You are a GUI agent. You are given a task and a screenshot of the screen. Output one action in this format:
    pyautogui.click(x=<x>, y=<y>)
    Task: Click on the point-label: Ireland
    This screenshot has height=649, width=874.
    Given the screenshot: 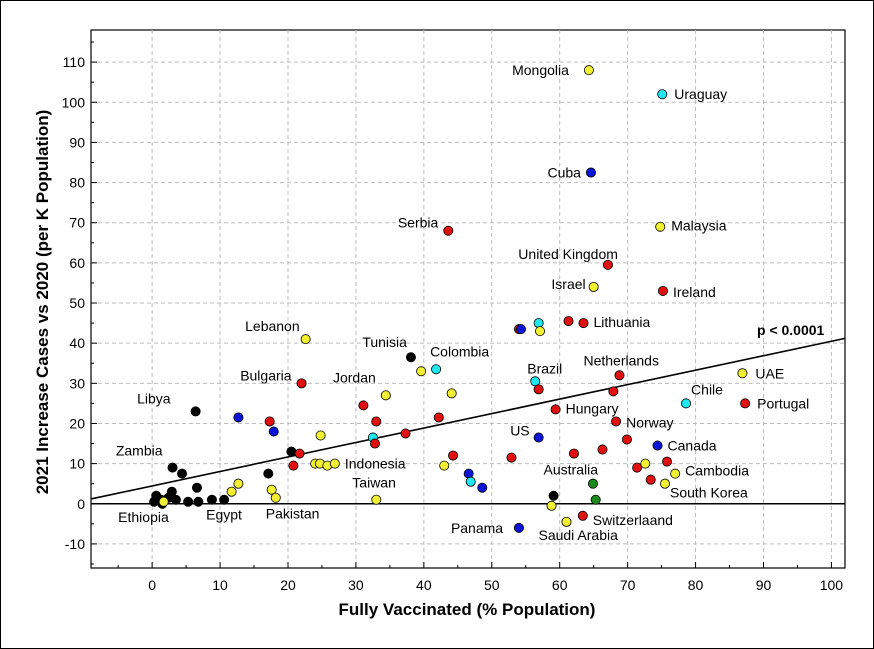 What is the action you would take?
    pyautogui.click(x=694, y=292)
    